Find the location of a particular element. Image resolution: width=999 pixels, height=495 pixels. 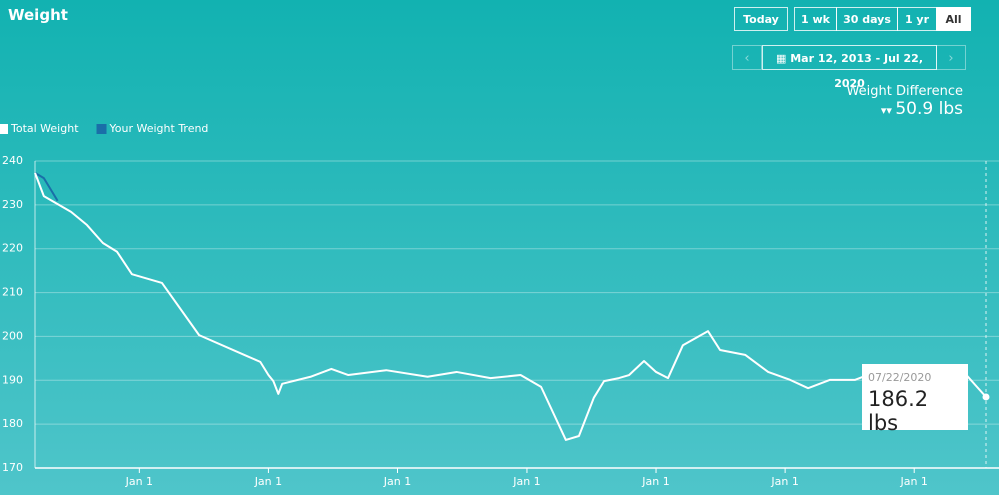

y-tick-label: 240 is located at coordinates (12, 160).